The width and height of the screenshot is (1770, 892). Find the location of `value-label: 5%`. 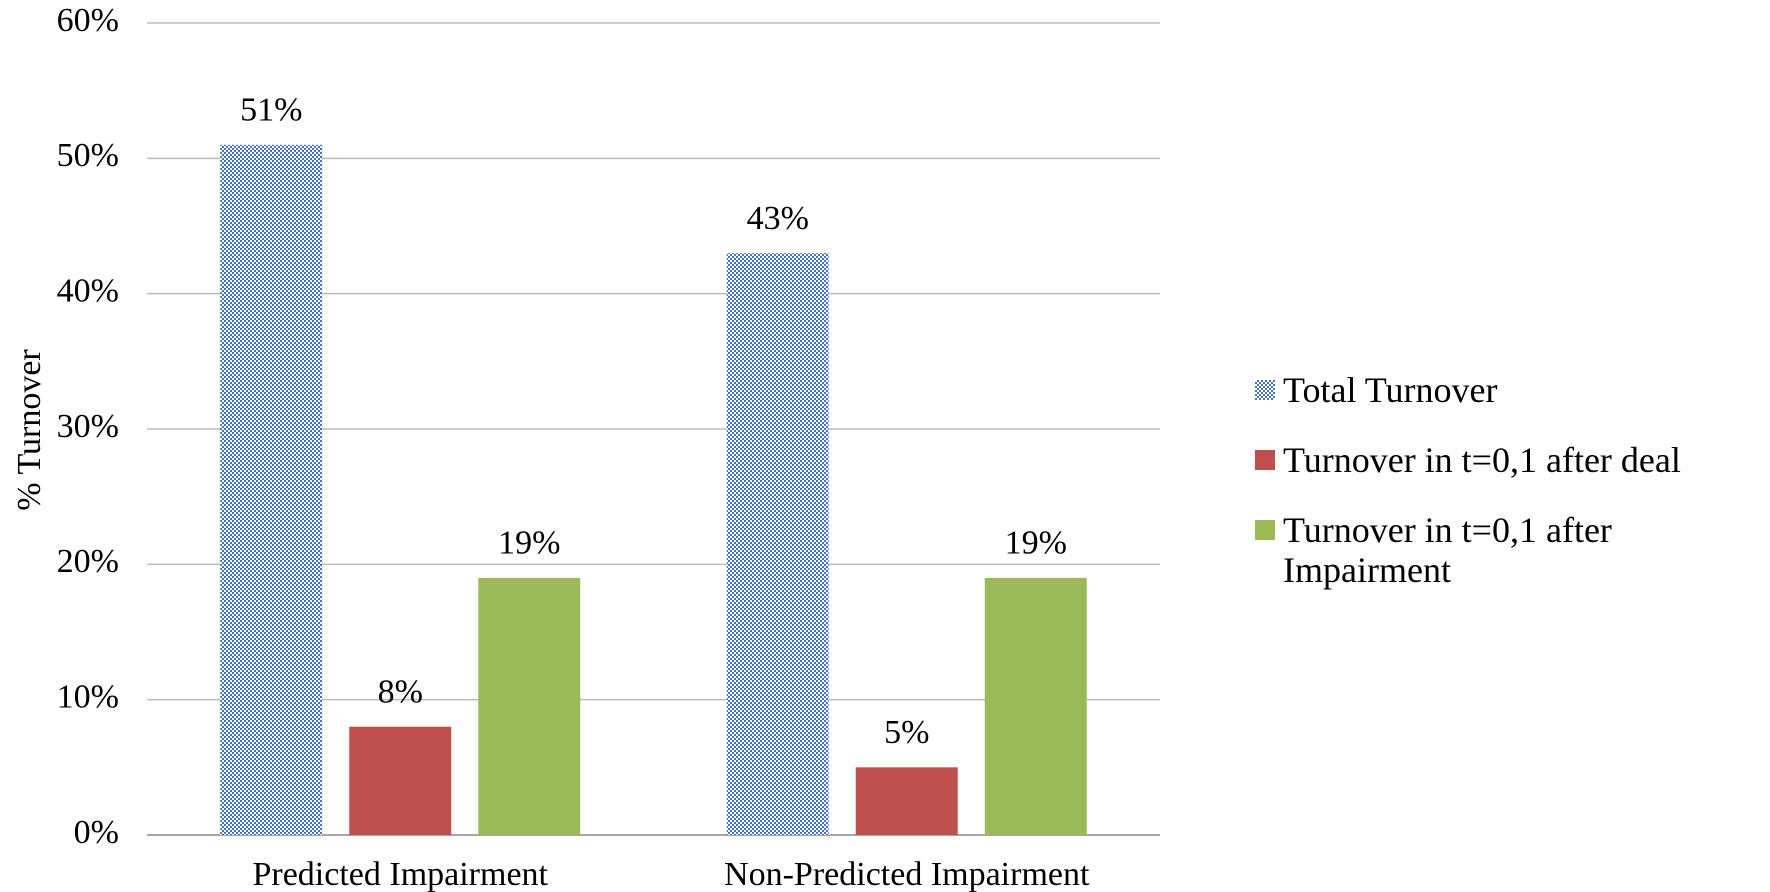

value-label: 5% is located at coordinates (906, 732).